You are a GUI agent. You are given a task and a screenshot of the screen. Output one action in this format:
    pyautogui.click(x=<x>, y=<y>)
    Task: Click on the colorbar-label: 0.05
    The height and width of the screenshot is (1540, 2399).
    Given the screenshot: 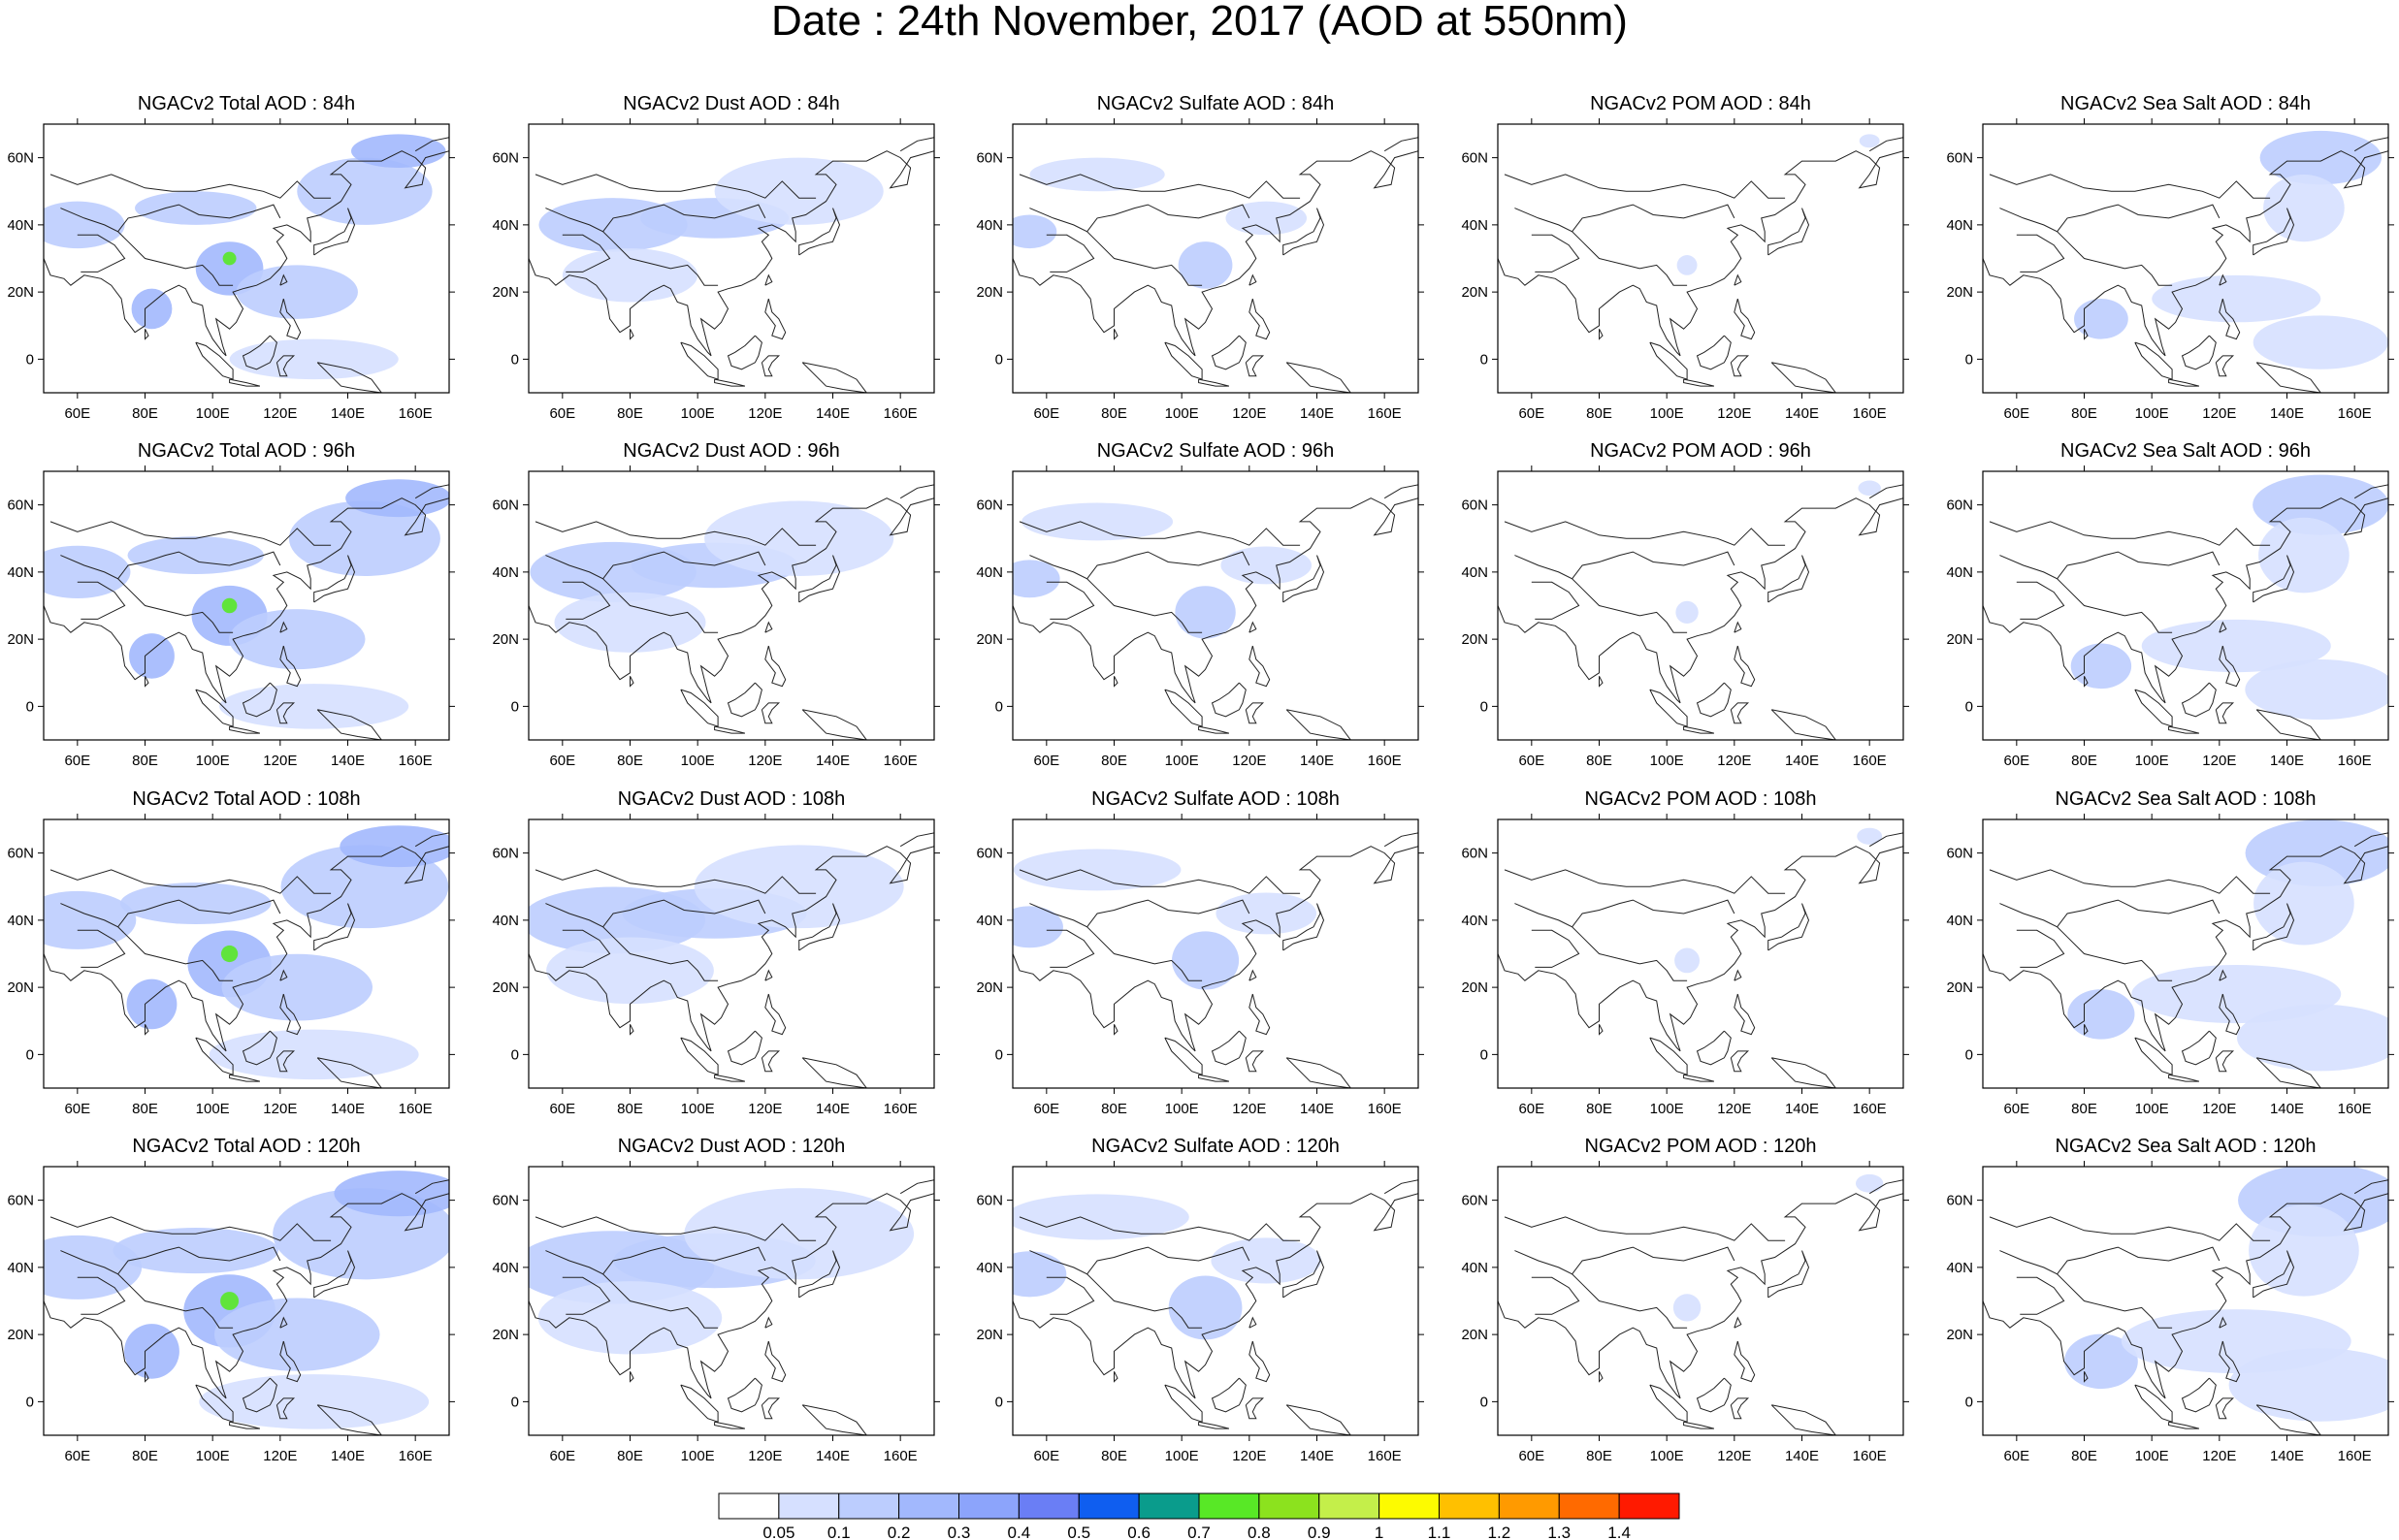 What is the action you would take?
    pyautogui.click(x=778, y=1532)
    